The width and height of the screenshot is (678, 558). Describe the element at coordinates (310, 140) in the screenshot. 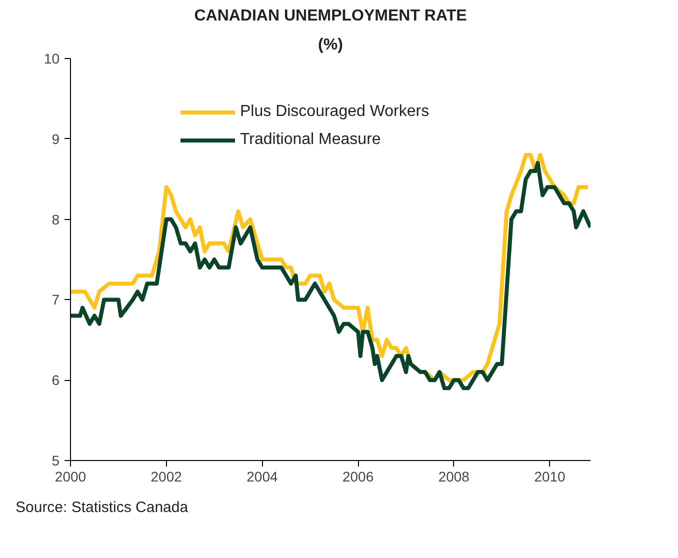

I see `legend-label: Traditional Measure` at that location.